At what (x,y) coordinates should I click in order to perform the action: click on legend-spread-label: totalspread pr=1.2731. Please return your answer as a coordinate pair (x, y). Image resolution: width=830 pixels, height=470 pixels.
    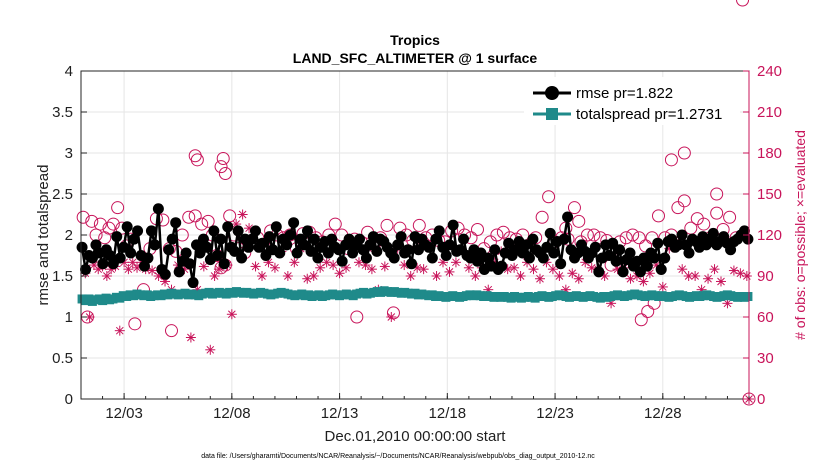
    Looking at the image, I should click on (649, 114).